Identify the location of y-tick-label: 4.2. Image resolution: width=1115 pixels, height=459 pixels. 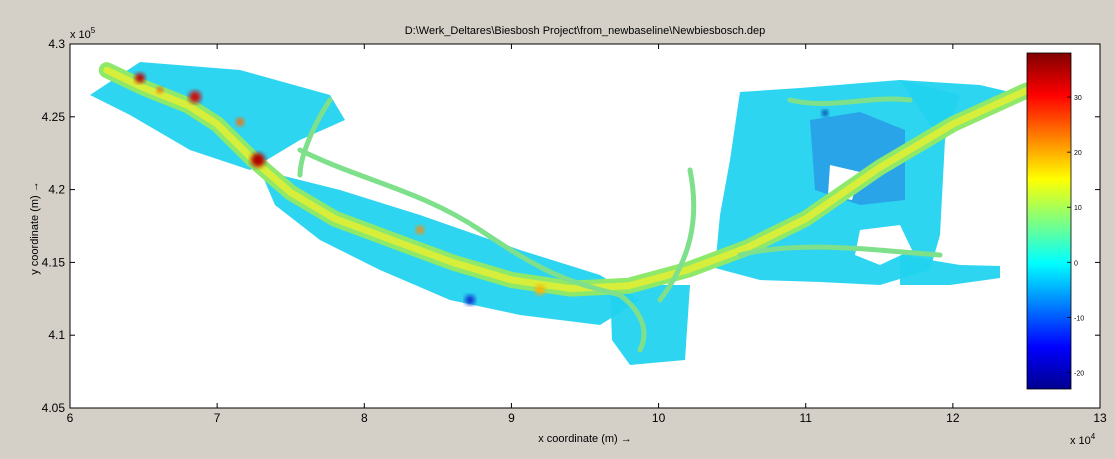
(56, 190).